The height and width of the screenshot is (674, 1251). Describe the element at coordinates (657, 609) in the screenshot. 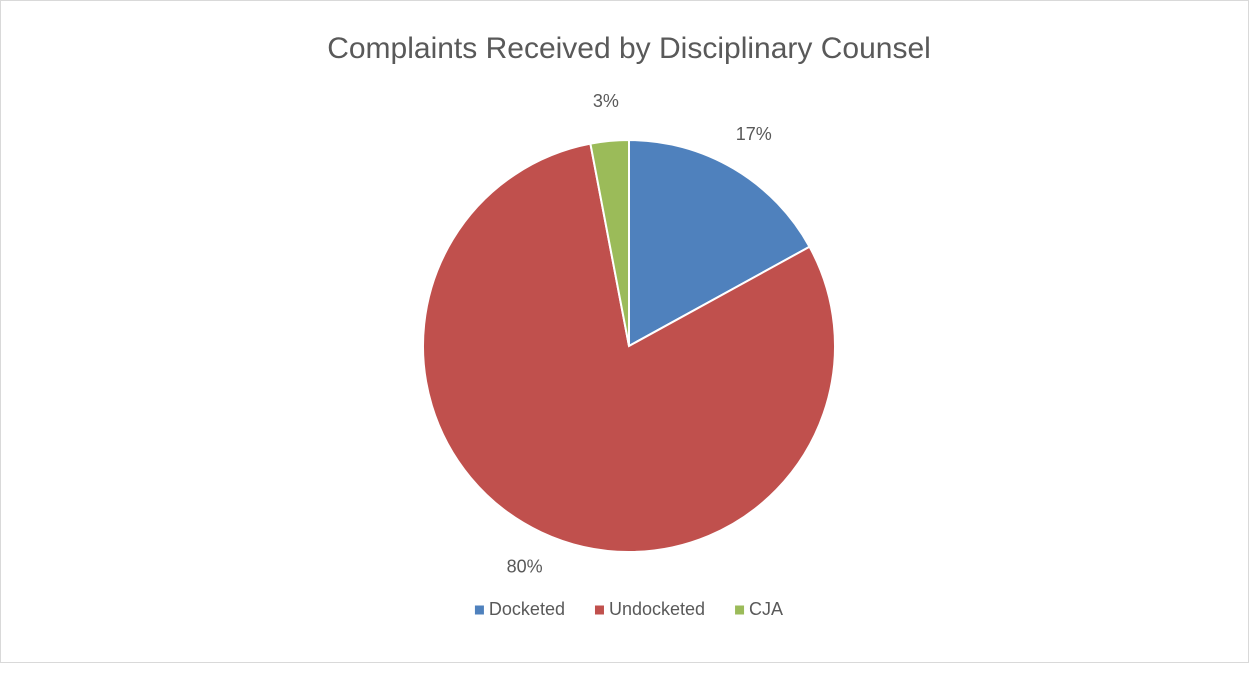

I see `legend-label: Undocketed` at that location.